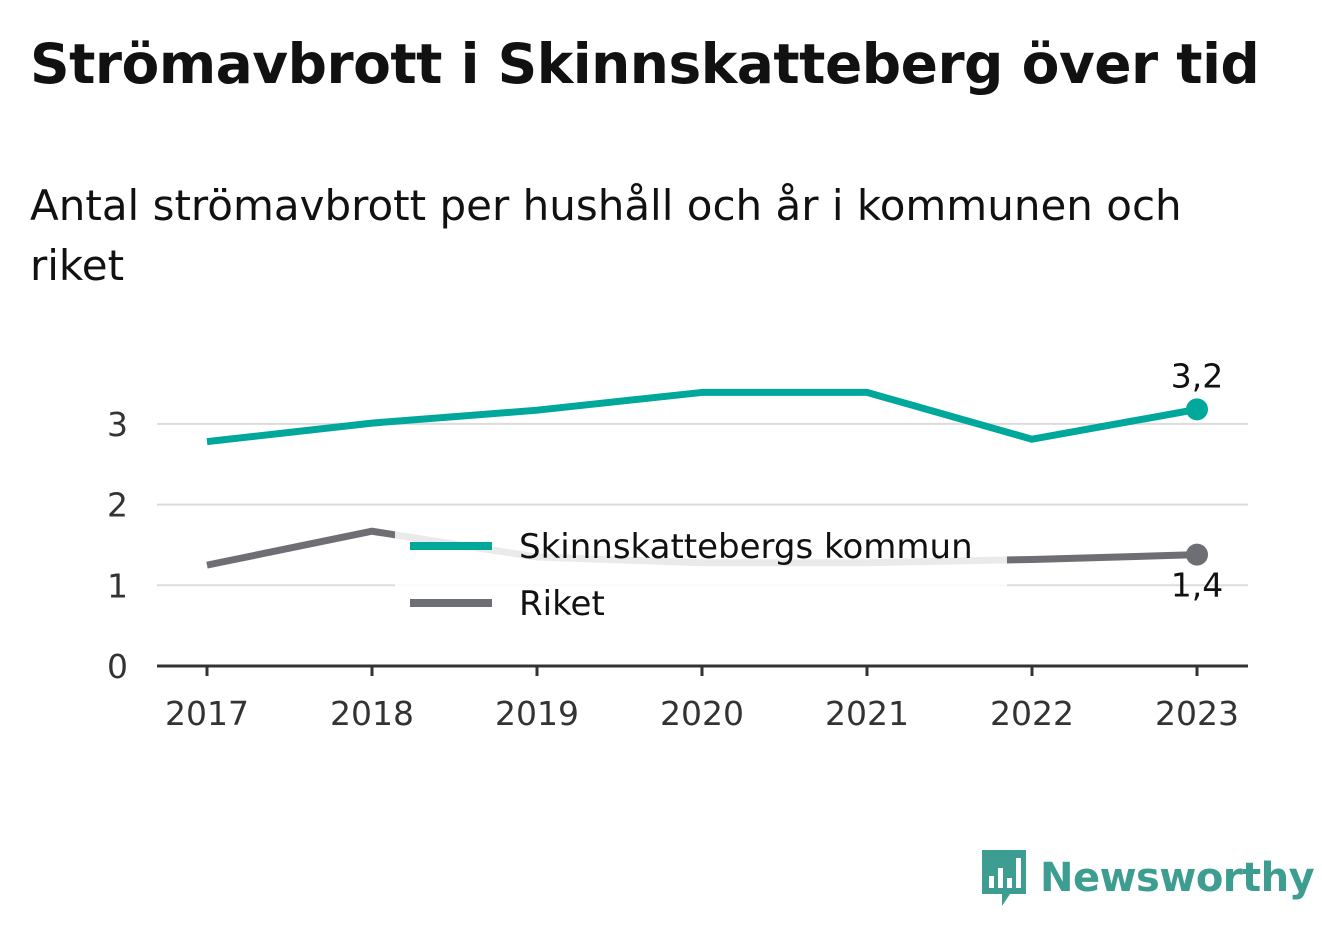  What do you see at coordinates (117, 585) in the screenshot?
I see `y-tick-label: 1` at bounding box center [117, 585].